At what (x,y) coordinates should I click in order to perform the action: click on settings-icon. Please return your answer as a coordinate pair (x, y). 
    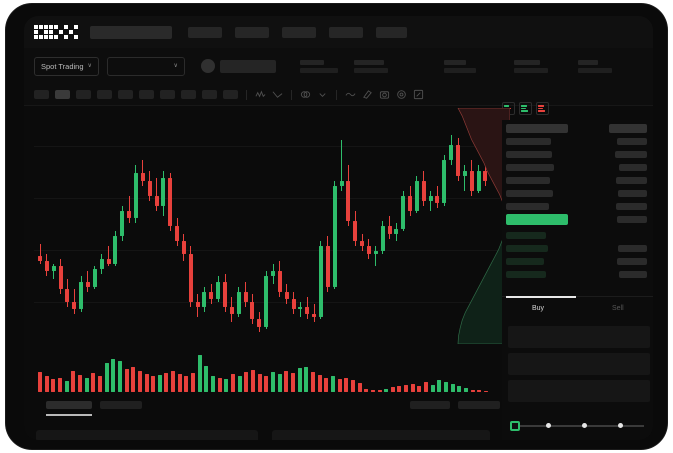
    Looking at the image, I should click on (401, 94).